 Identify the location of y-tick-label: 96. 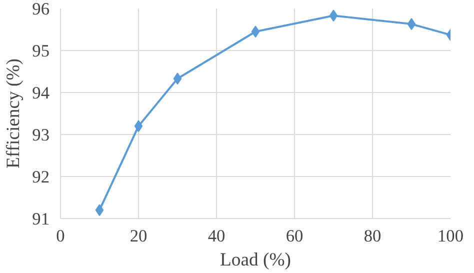
(41, 9).